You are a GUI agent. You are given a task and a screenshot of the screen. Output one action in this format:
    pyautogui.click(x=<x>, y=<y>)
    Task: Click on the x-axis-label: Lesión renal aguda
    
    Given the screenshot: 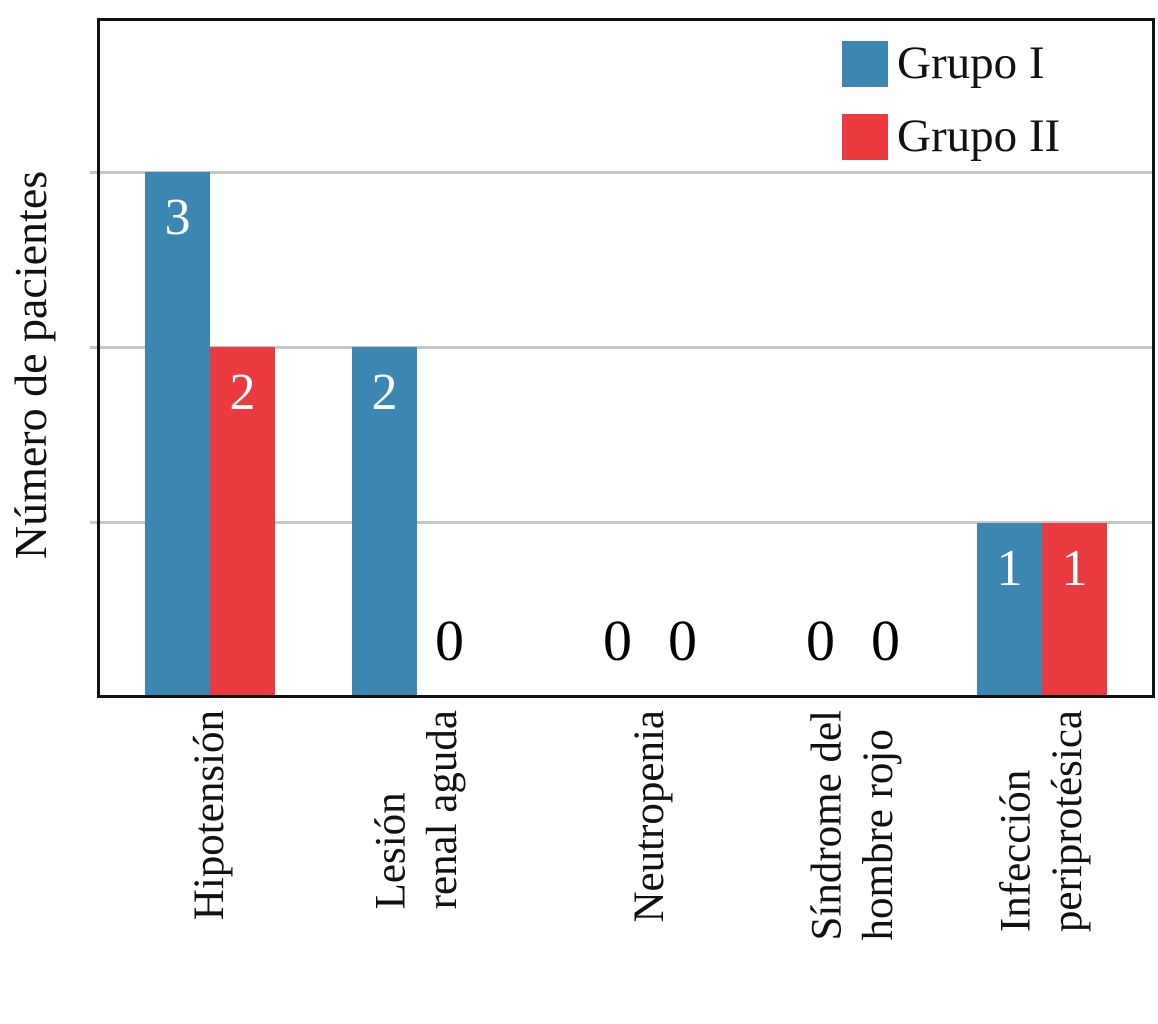 What is the action you would take?
    pyautogui.click(x=416, y=810)
    